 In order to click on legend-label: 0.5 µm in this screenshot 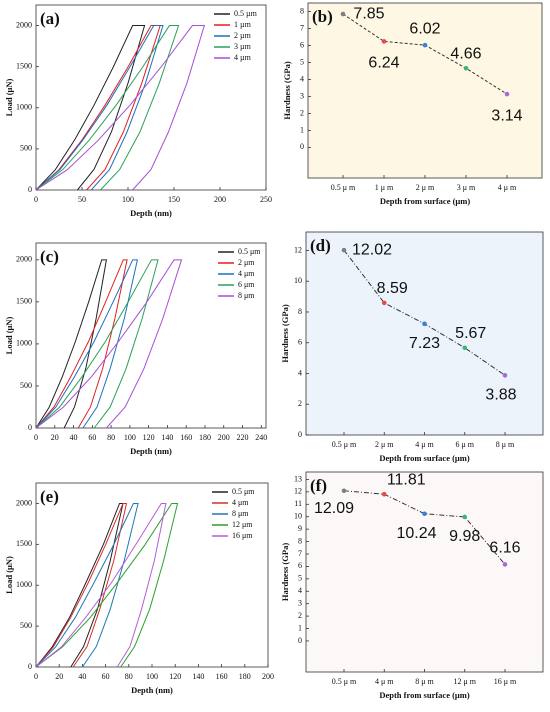, I will do `click(246, 13)`.